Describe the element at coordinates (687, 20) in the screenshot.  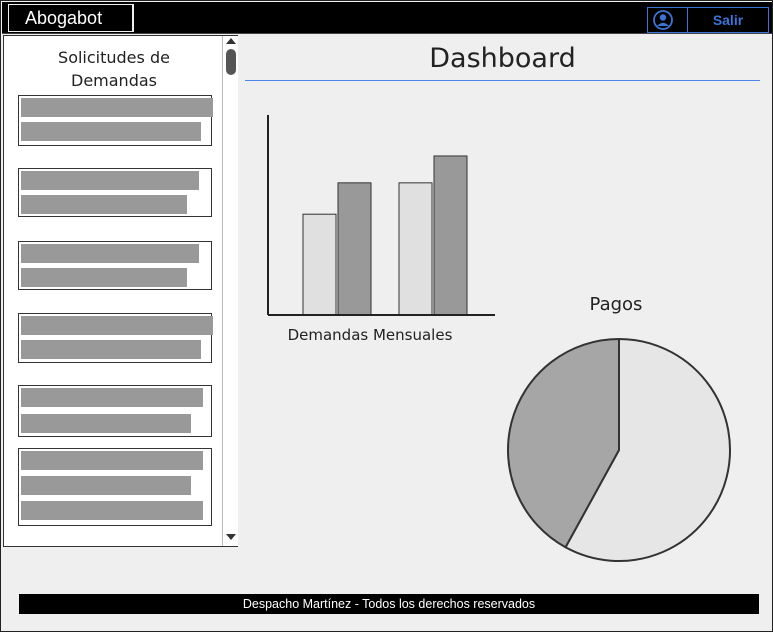
I see `user-menu-separator` at that location.